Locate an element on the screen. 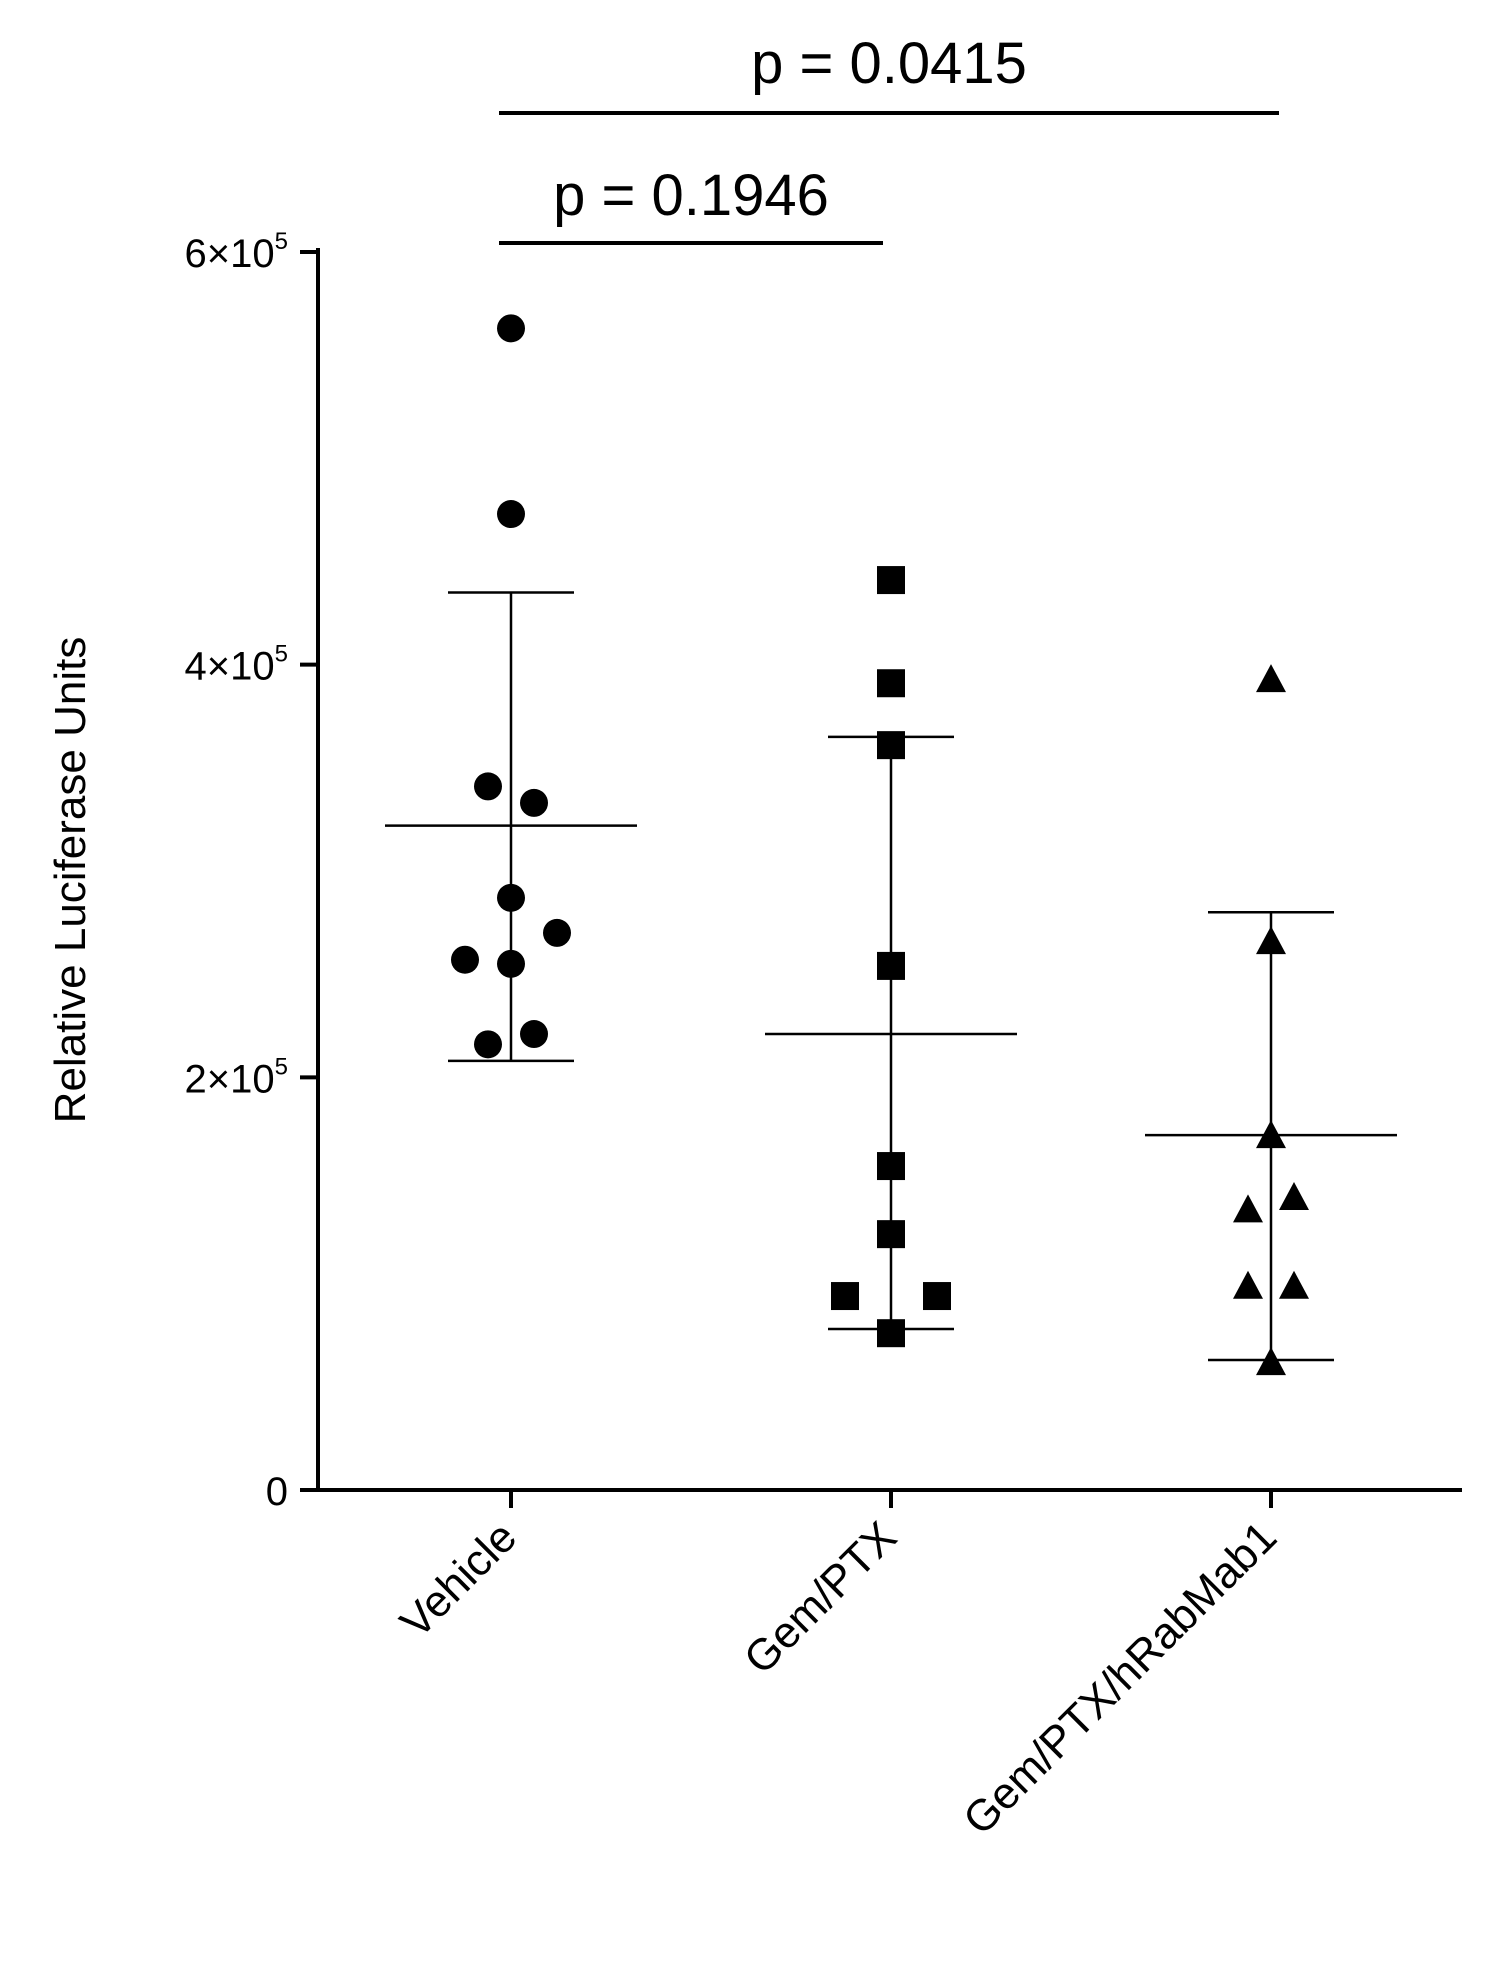  x-category-label-0: Vehicle is located at coordinates (458, 1579).